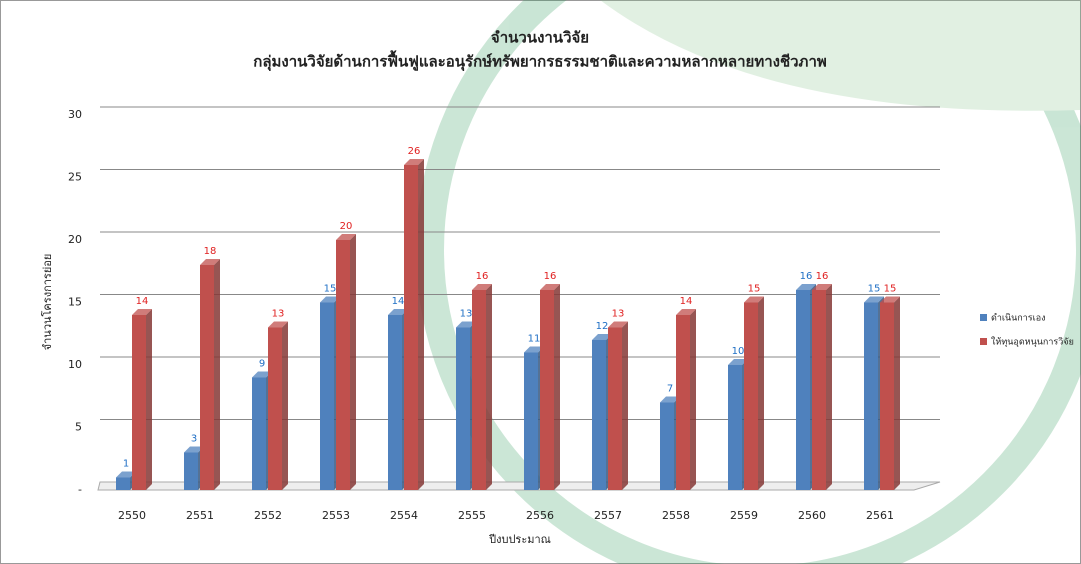  What do you see at coordinates (670, 389) in the screenshot?
I see `value-label: 7` at bounding box center [670, 389].